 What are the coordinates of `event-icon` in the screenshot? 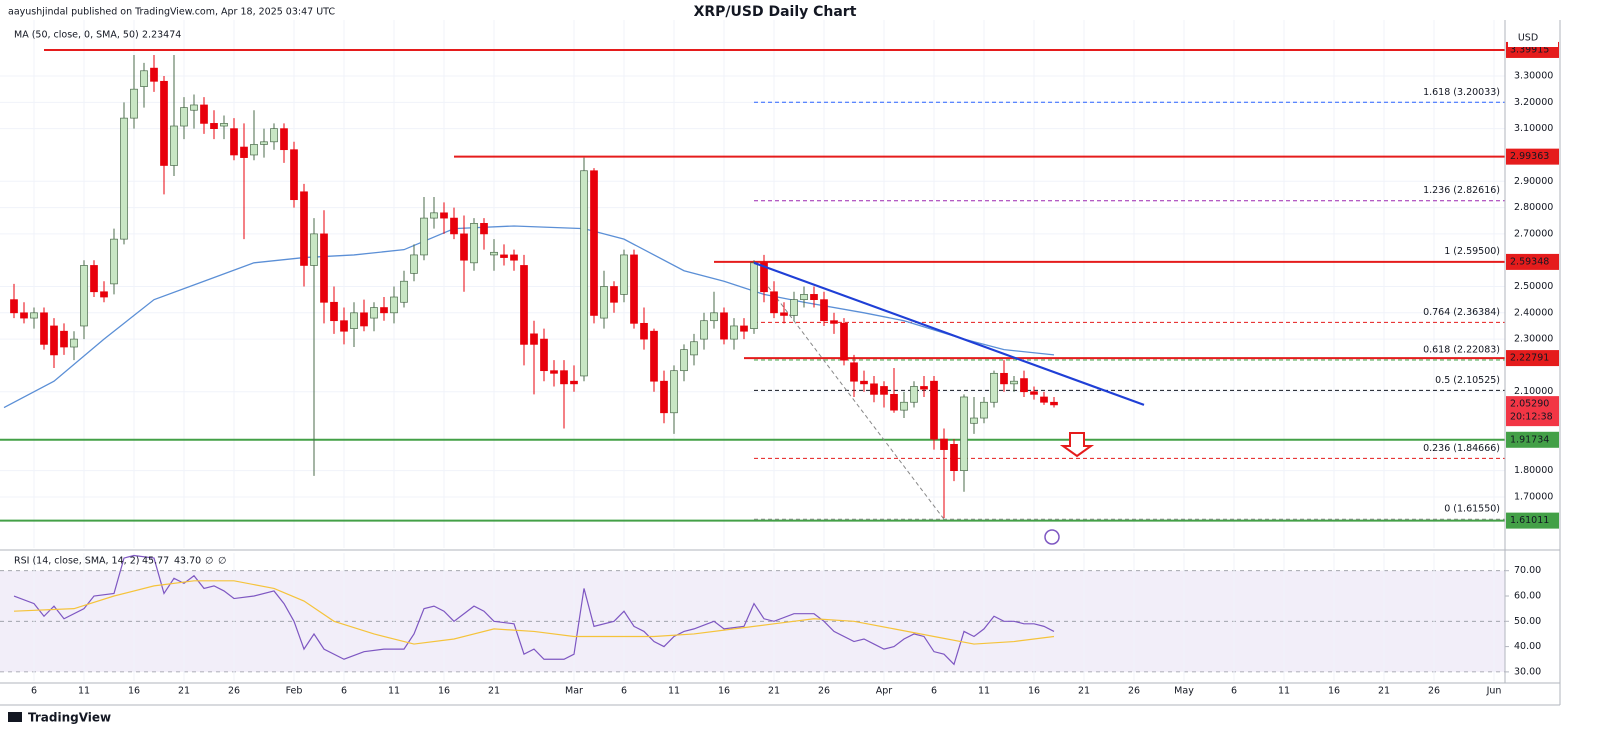 It's located at (1052, 537).